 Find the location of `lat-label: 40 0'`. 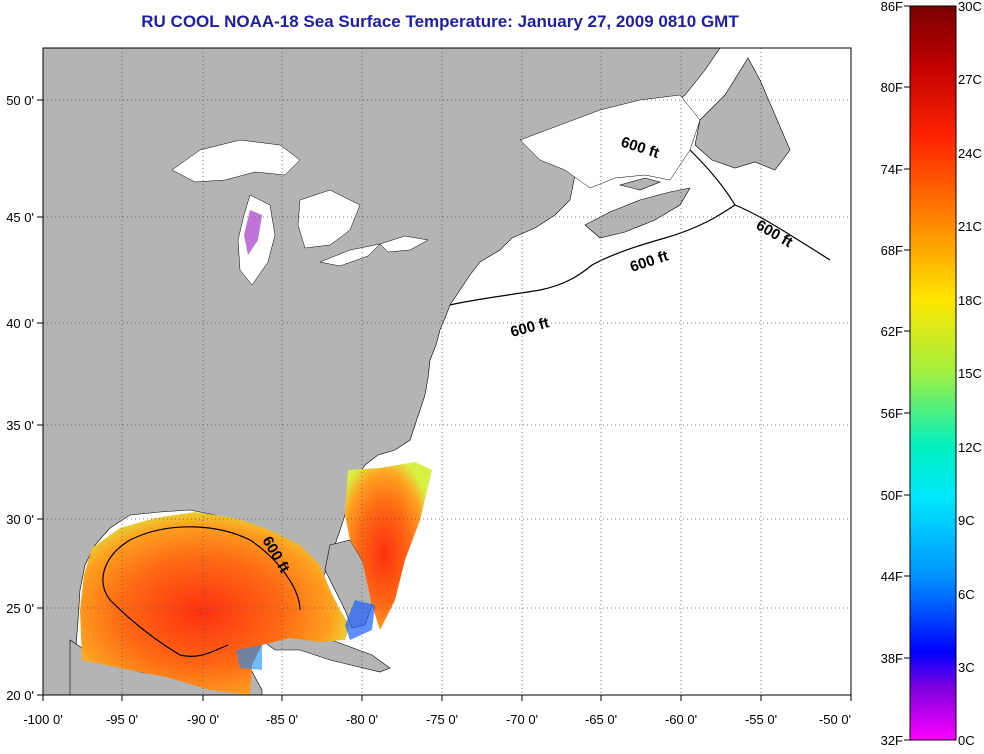

lat-label: 40 0' is located at coordinates (20, 323).